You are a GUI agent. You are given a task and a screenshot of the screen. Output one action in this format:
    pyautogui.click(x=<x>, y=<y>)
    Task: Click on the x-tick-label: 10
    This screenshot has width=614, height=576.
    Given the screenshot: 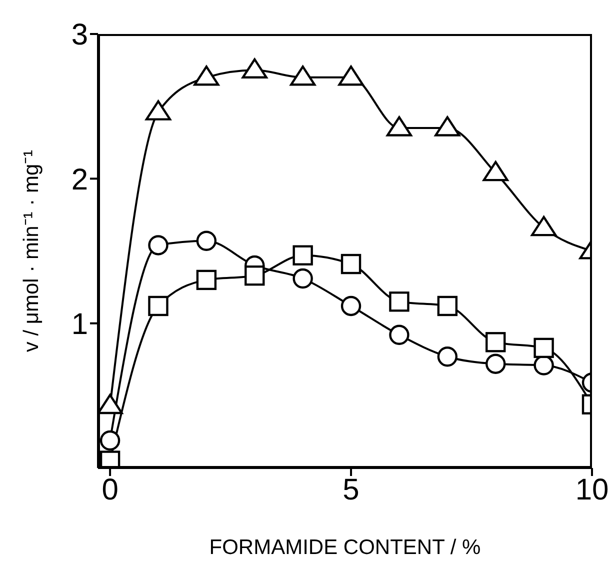 What is the action you would take?
    pyautogui.click(x=592, y=489)
    